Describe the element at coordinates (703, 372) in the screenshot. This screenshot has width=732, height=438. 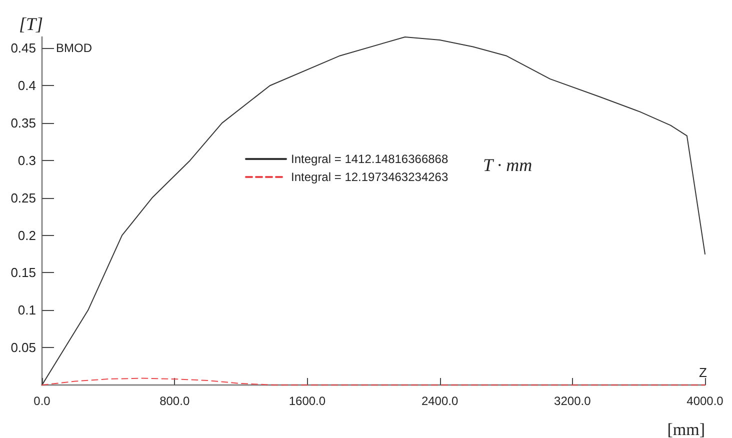
I see `annotation: Z` at that location.